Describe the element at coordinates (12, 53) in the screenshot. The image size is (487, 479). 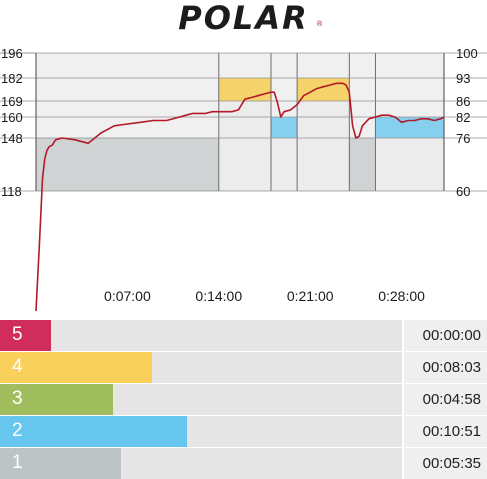
I see `left-tick-label: 196` at that location.